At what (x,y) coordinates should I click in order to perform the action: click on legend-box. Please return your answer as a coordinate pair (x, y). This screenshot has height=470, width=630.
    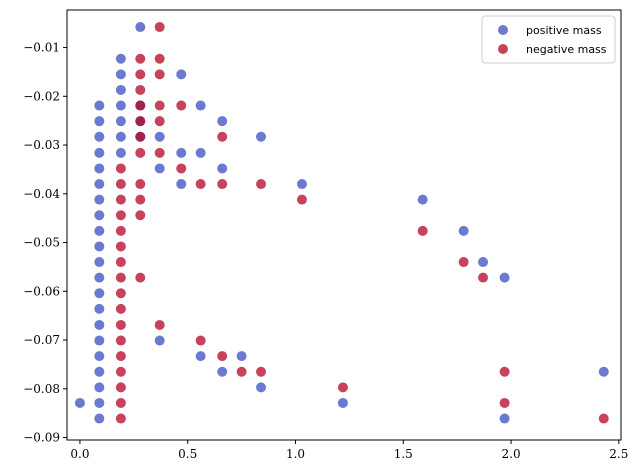
    Looking at the image, I should click on (548, 39).